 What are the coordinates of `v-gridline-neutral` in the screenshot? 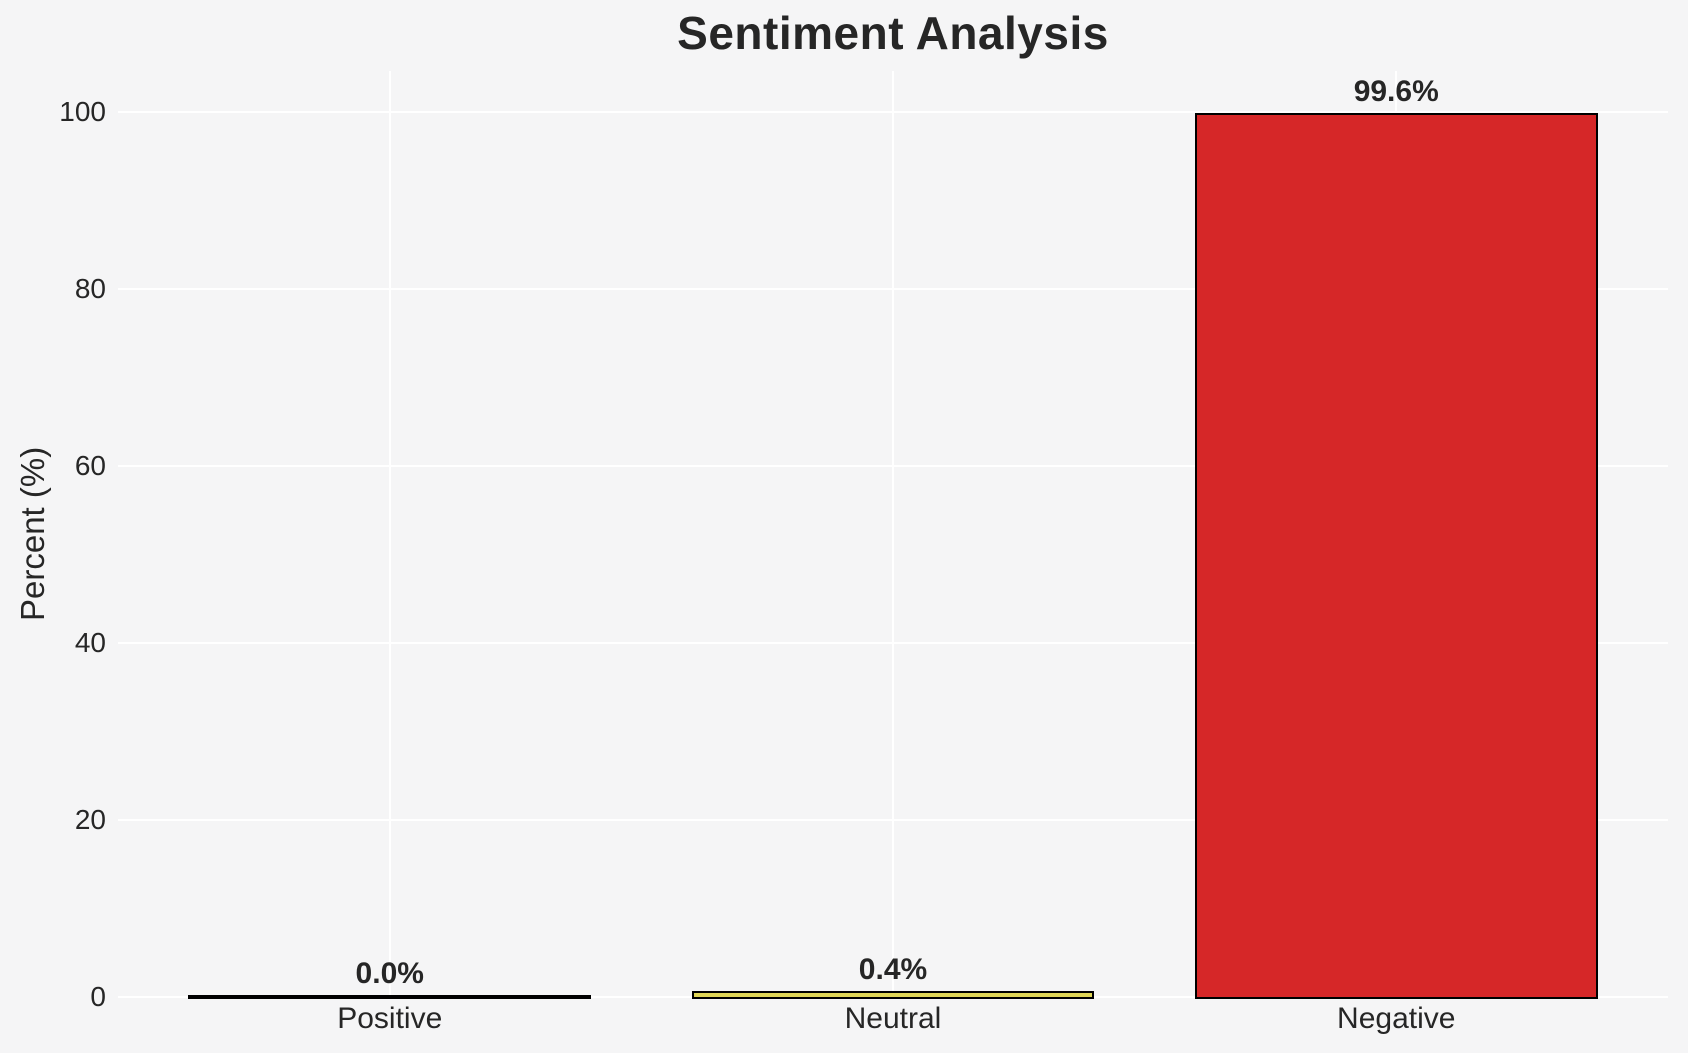 It's located at (893, 534).